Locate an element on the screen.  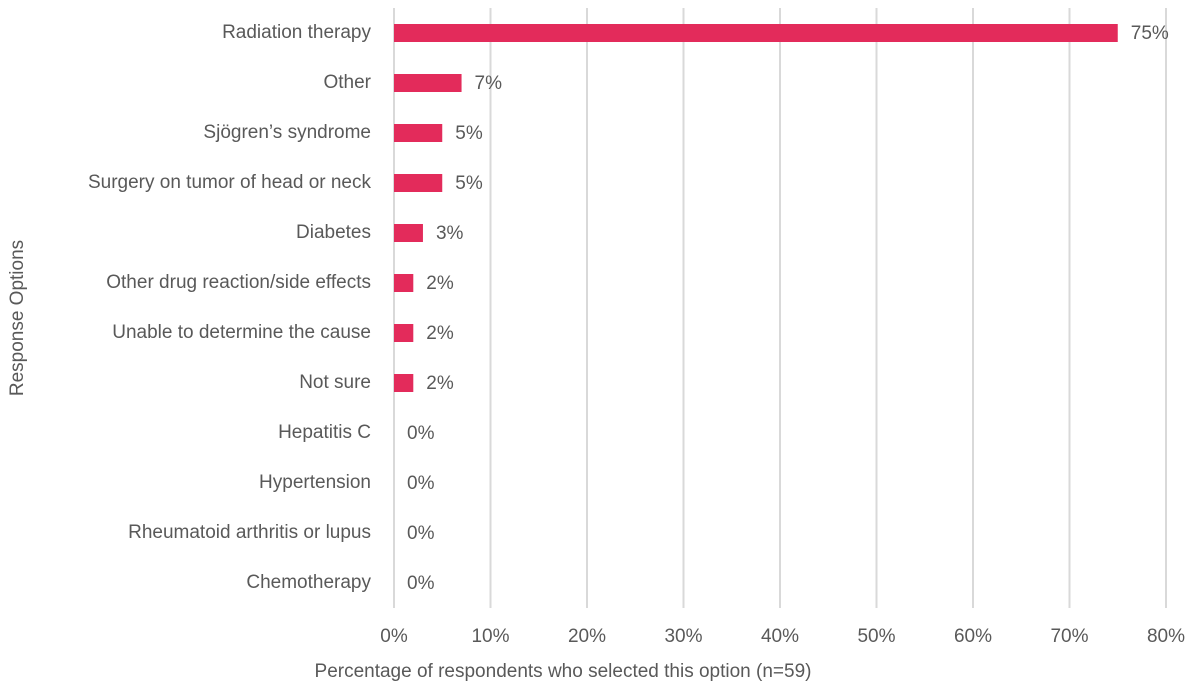
x-tick-label: 40% is located at coordinates (780, 636).